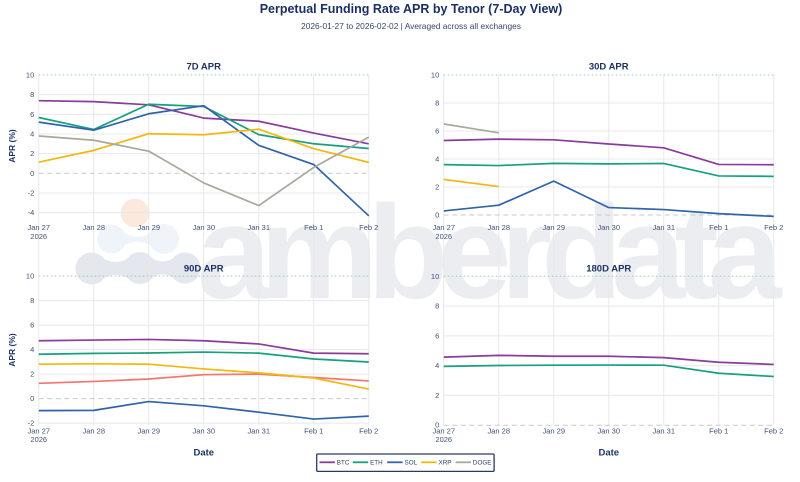  Describe the element at coordinates (608, 269) in the screenshot. I see `svg-text: 180D APR` at that location.